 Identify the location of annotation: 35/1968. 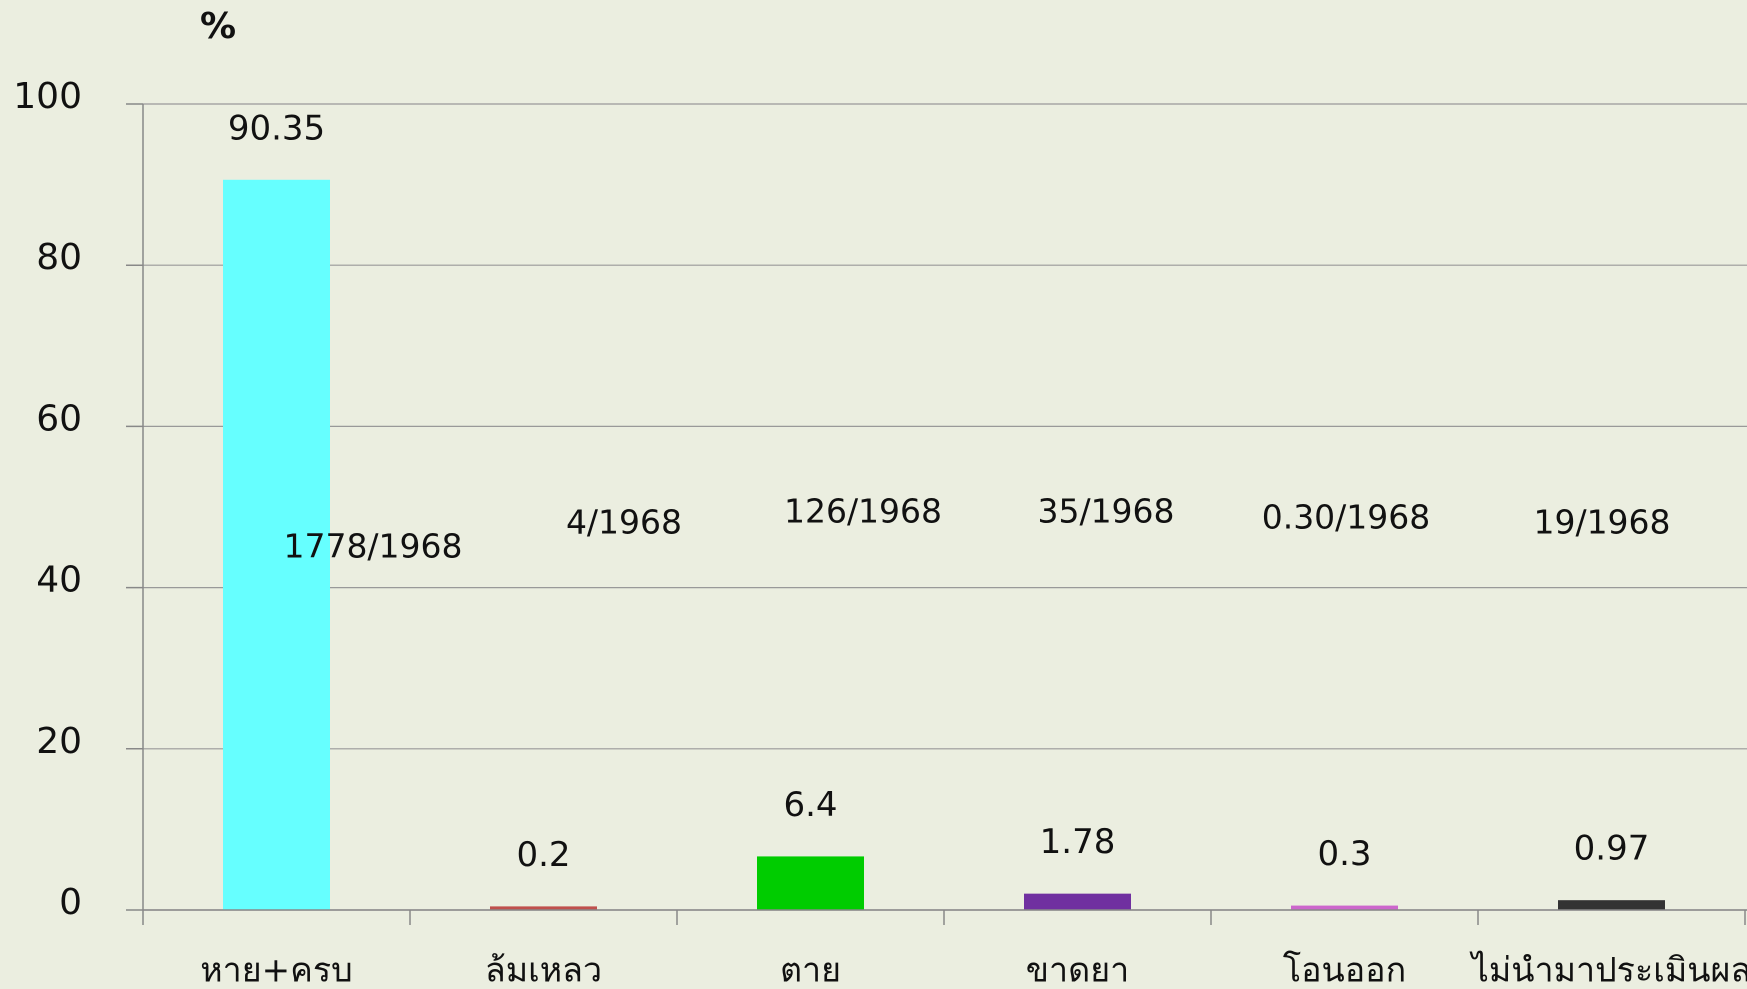
(1105, 511).